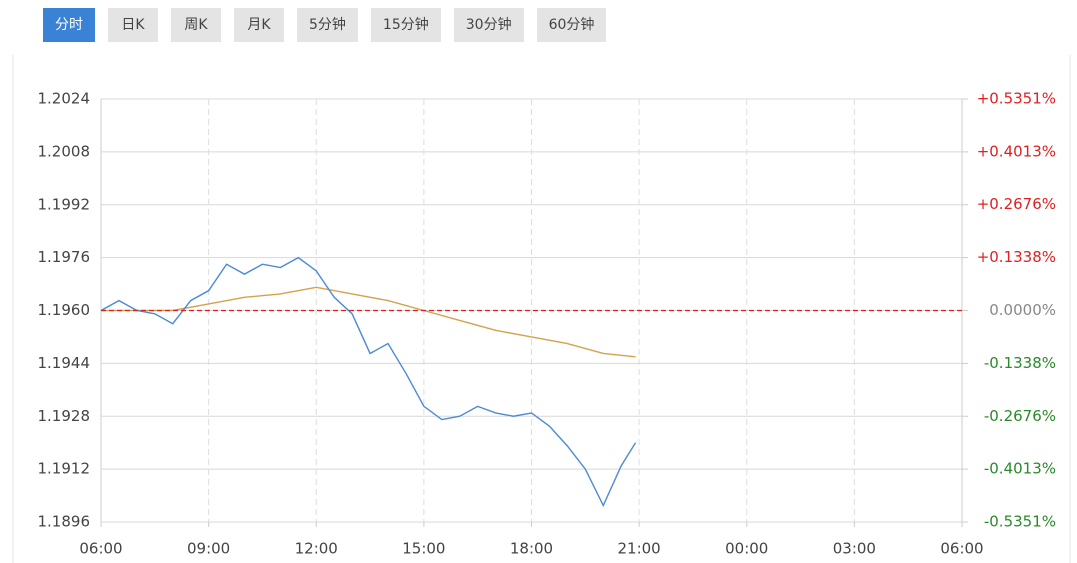  What do you see at coordinates (1016, 151) in the screenshot?
I see `y2-tick-label: +0.4013%` at bounding box center [1016, 151].